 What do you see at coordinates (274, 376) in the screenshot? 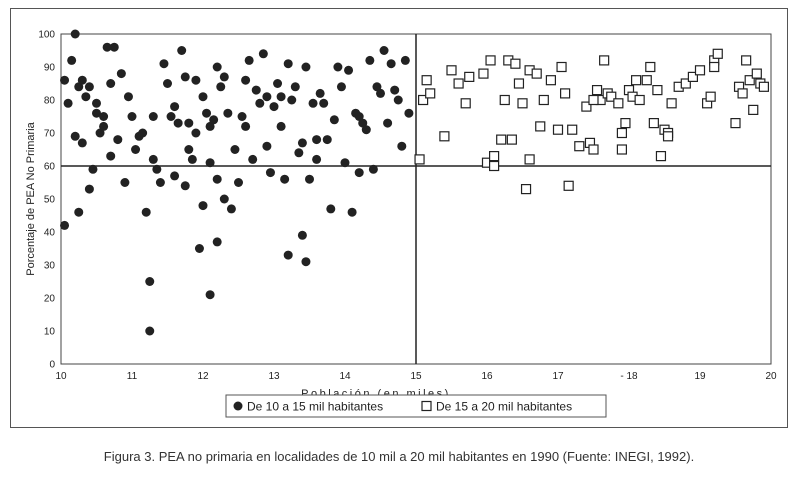
I see `x-tick-label: 13` at bounding box center [274, 376].